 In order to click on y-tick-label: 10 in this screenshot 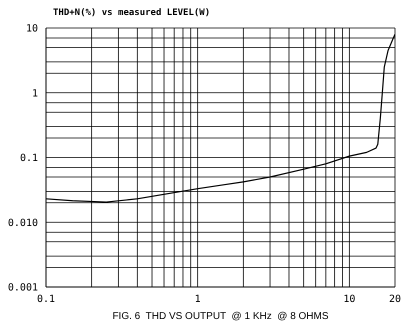, I will do `click(32, 29)`.